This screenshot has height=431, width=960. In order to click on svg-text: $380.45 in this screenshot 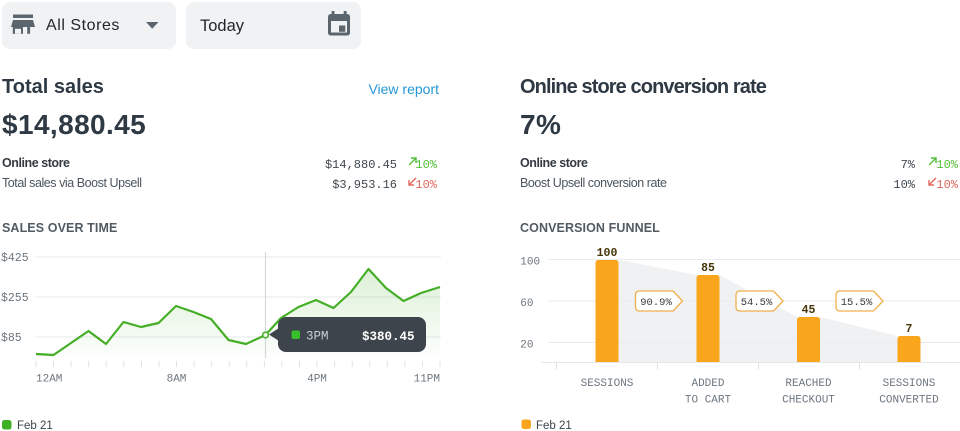, I will do `click(388, 337)`.